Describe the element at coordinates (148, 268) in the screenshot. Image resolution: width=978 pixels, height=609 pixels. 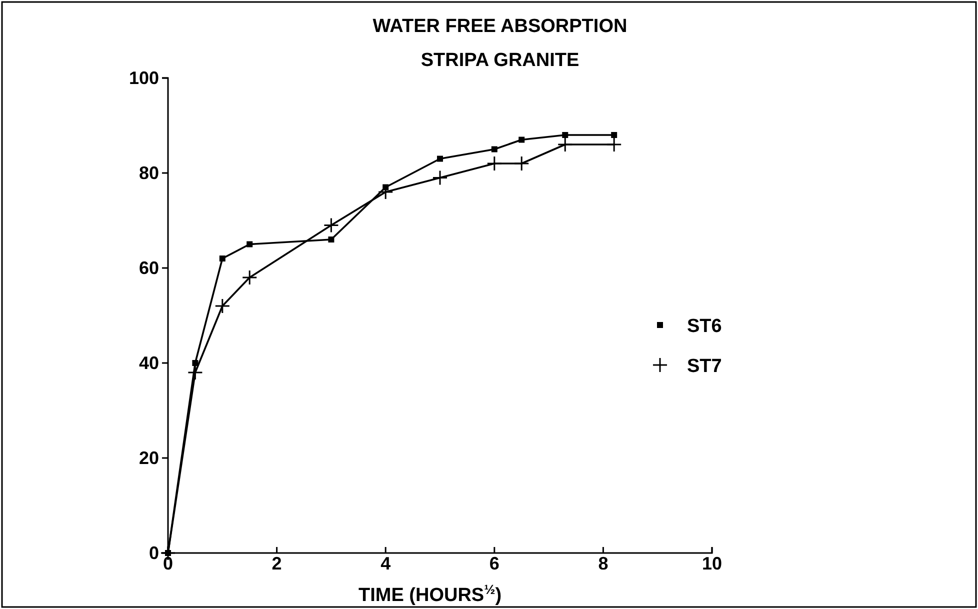
I see `y-tick-label: 60` at that location.